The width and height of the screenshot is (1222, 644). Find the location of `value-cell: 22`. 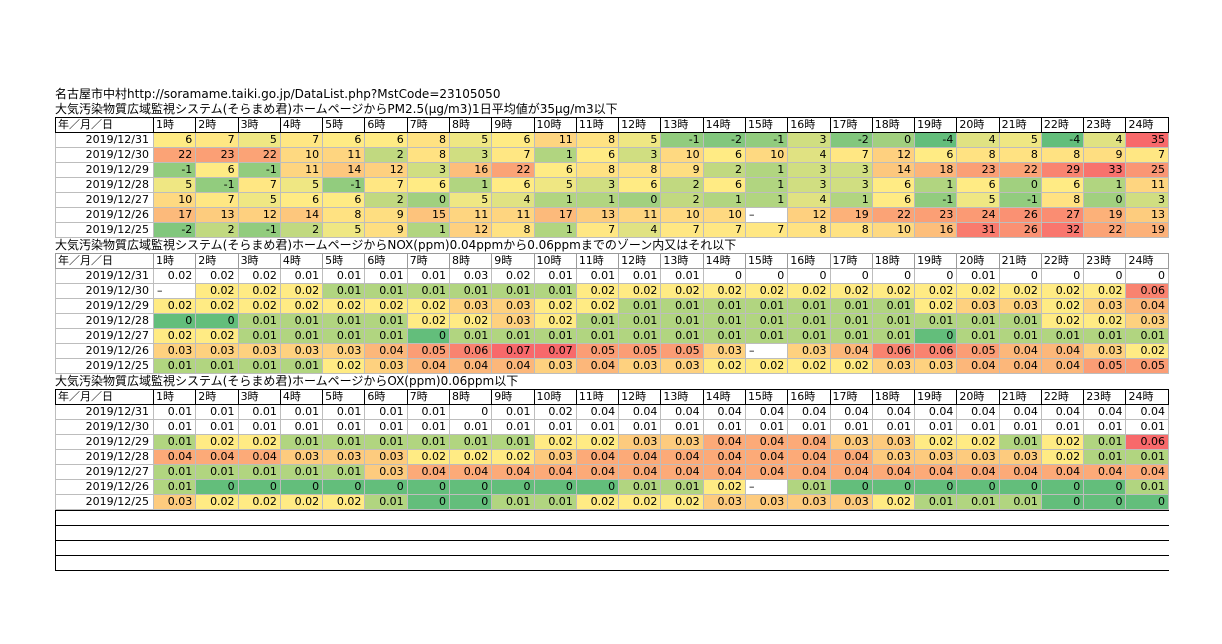

value-cell: 22 is located at coordinates (513, 170).